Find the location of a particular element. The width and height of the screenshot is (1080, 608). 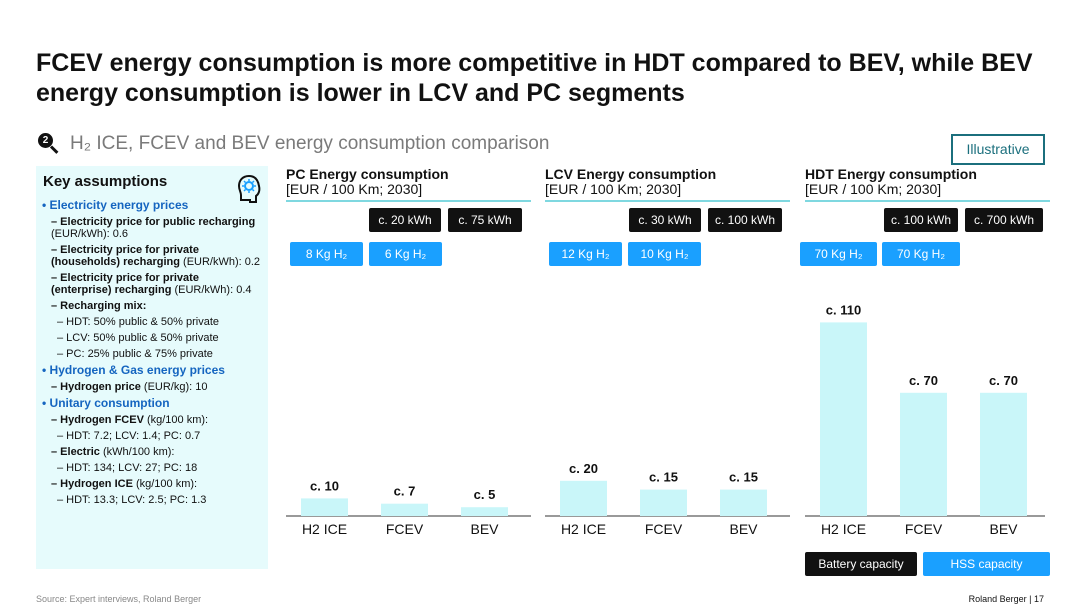

pc-data-label: c. 10 is located at coordinates (324, 485).